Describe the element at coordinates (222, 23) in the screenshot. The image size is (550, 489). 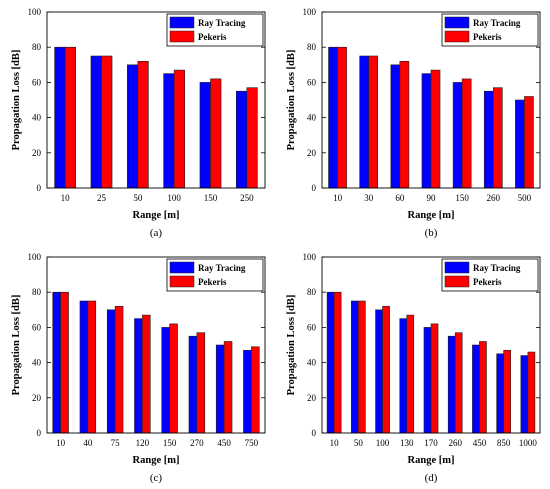
I see `legend-label-a-ray-tracing: Ray Tracing` at that location.